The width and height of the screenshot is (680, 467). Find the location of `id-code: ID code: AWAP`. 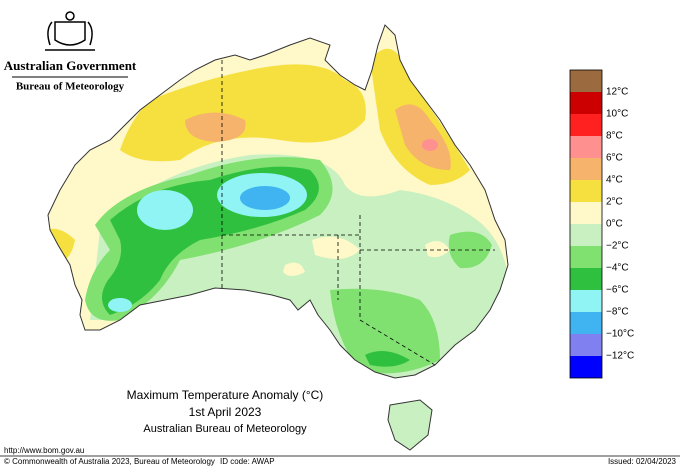

id-code: ID code: AWAP is located at coordinates (247, 461).